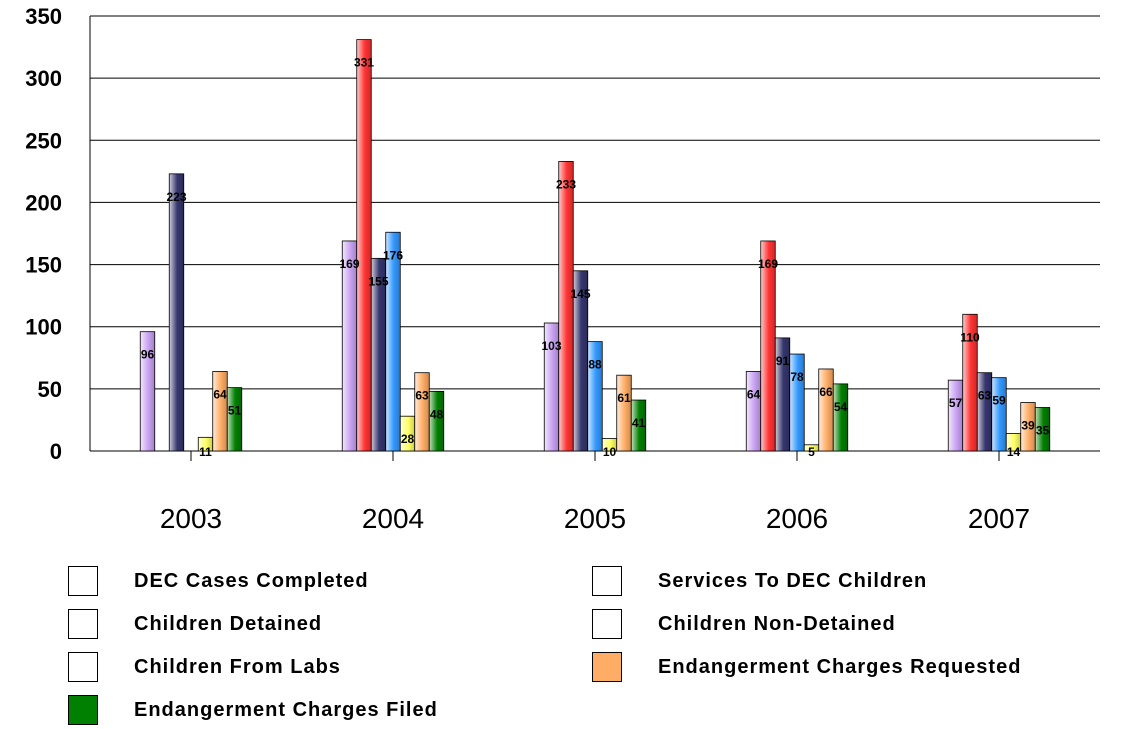 The image size is (1128, 729). What do you see at coordinates (566, 184) in the screenshot?
I see `data-label: 233` at bounding box center [566, 184].